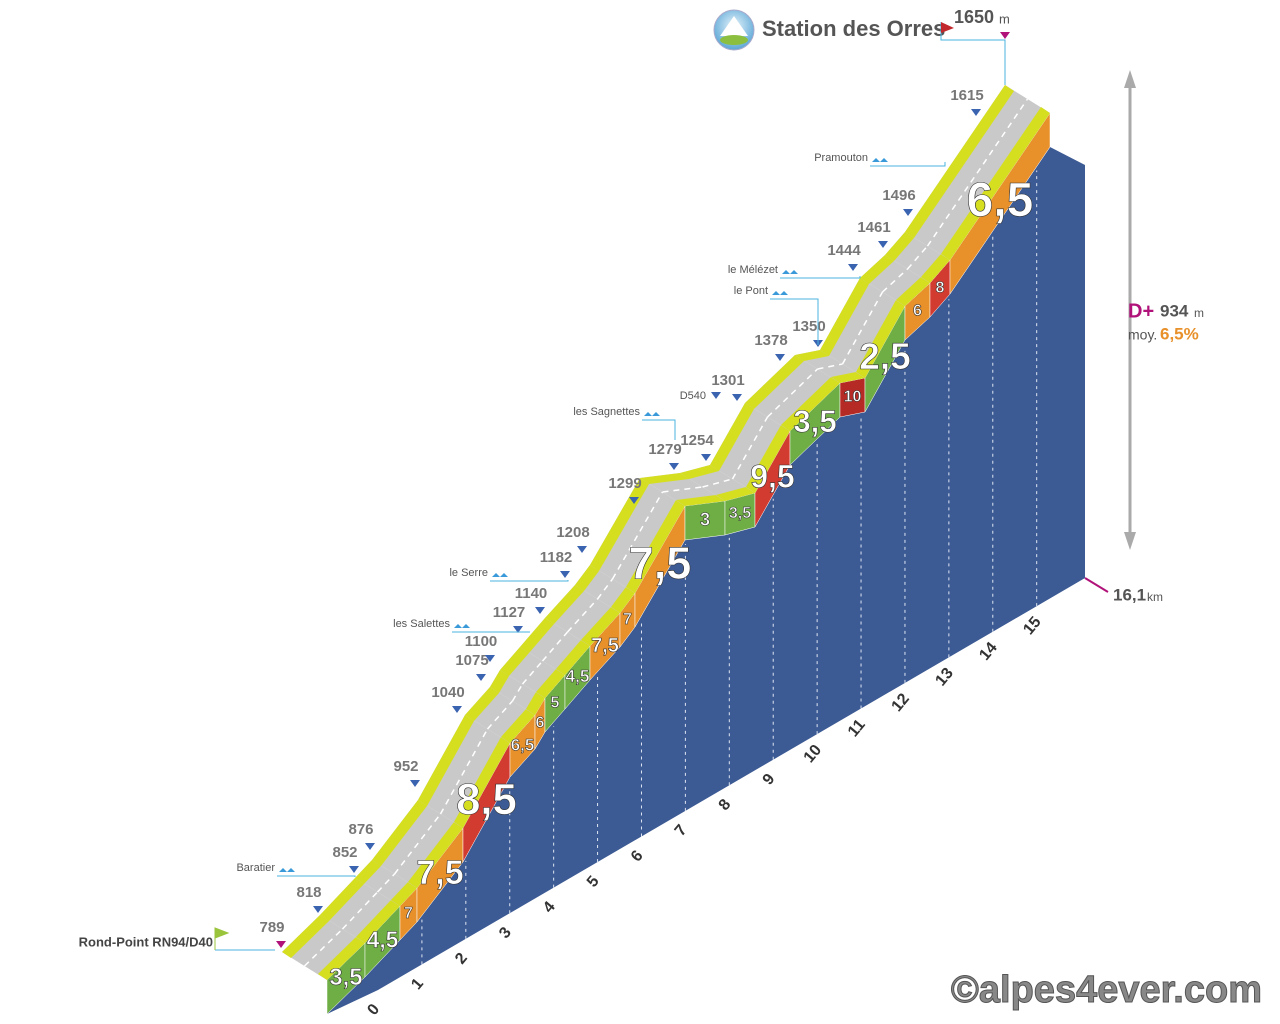 This screenshot has height=1024, width=1280. I want to click on altitude-label: 1127, so click(509, 612).